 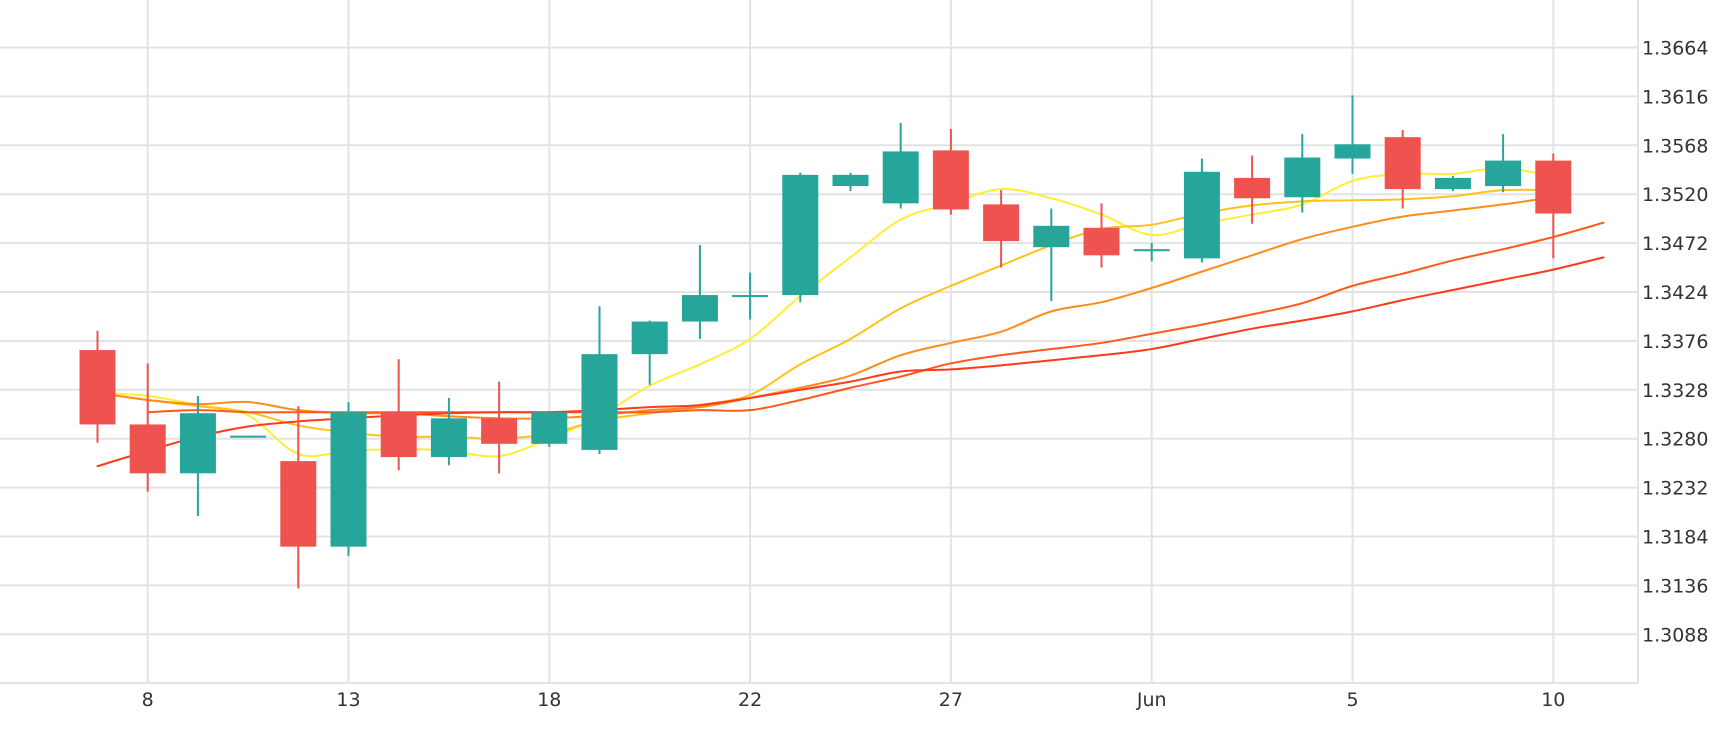 What do you see at coordinates (1675, 538) in the screenshot?
I see `y-tick-label: 1.3184` at bounding box center [1675, 538].